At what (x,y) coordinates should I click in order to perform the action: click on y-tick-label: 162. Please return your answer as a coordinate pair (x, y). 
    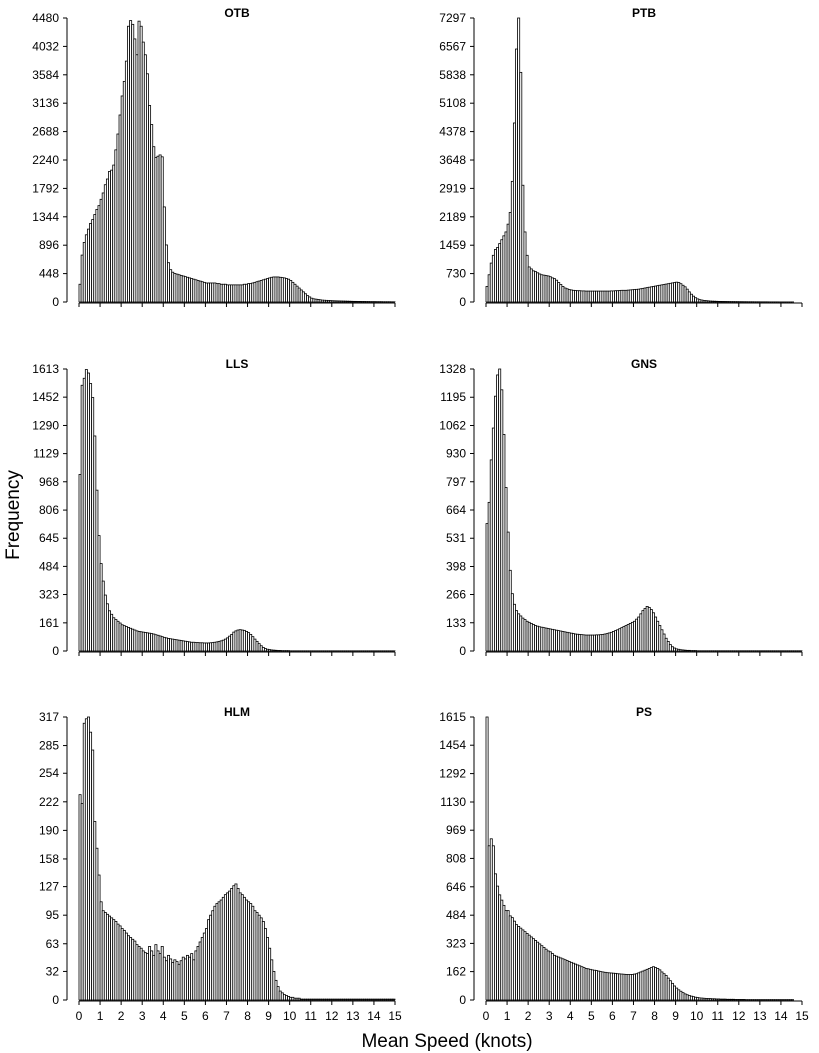
    Looking at the image, I should click on (456, 972).